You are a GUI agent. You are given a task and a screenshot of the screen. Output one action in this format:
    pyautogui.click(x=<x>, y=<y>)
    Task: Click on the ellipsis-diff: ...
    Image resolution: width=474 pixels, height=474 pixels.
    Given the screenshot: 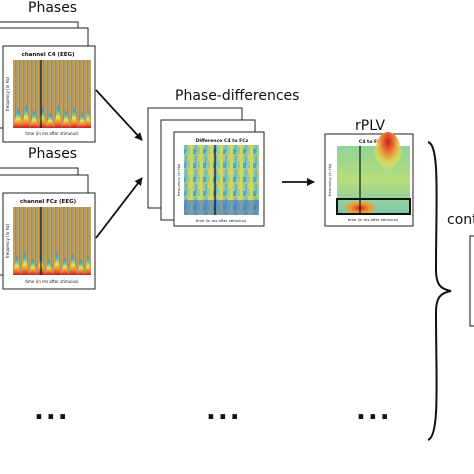 What is the action you would take?
    pyautogui.click(x=224, y=411)
    